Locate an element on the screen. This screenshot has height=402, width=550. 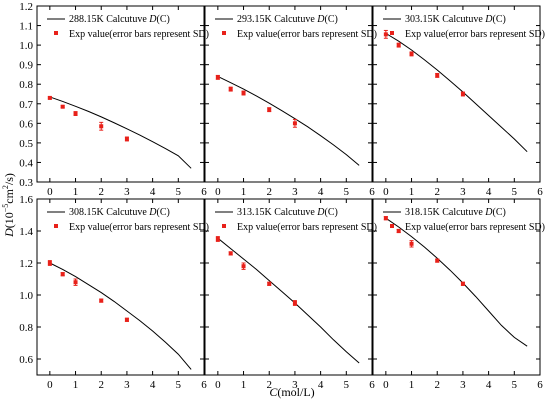
y-tick-label: 0.8 is located at coordinates (26, 85).